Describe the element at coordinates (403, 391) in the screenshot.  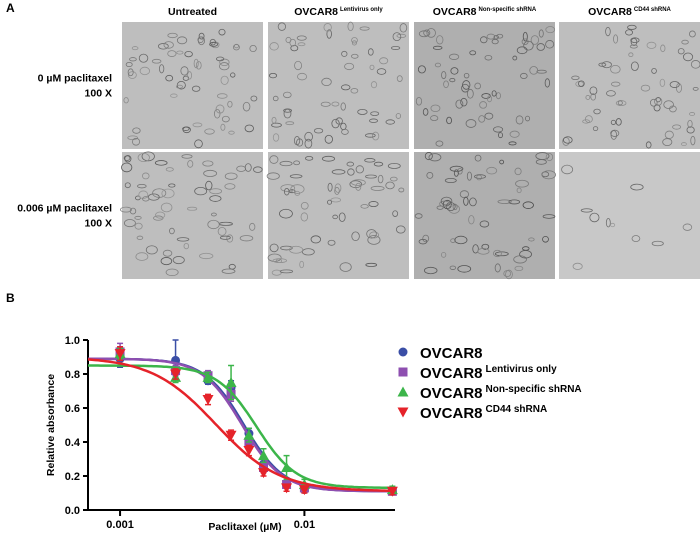
I see `legend-marker` at that location.